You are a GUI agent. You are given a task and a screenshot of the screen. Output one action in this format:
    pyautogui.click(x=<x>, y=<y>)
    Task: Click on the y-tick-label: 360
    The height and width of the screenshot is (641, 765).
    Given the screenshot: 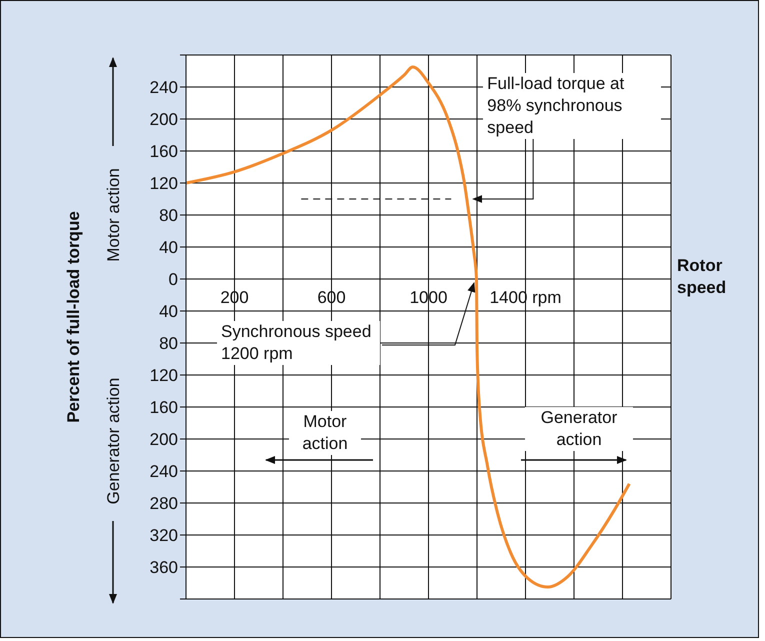 What is the action you would take?
    pyautogui.click(x=164, y=568)
    